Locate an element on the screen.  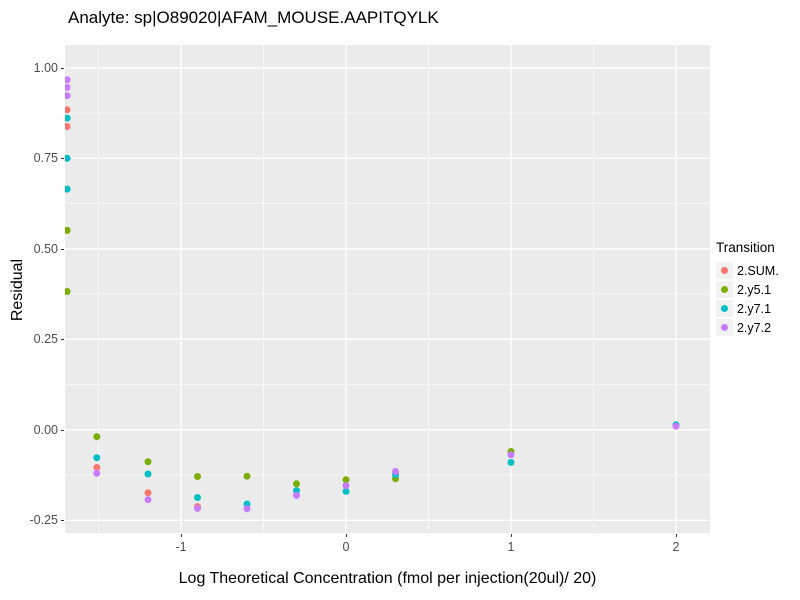
y-tick-label: 0.75 is located at coordinates (45, 158).